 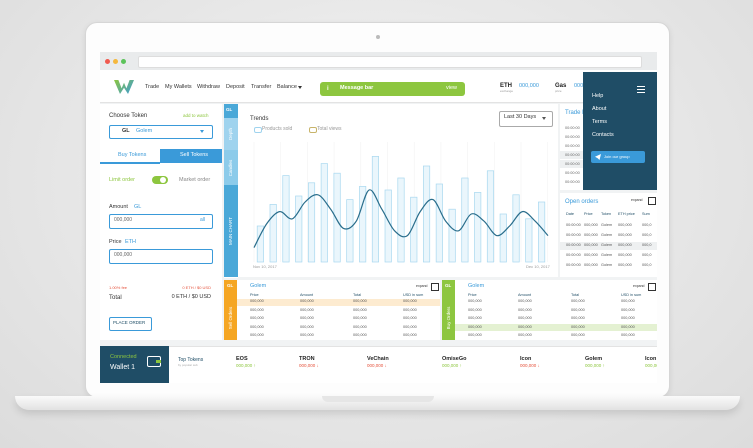 I want to click on range-label: Last 30 Days, so click(x=520, y=117).